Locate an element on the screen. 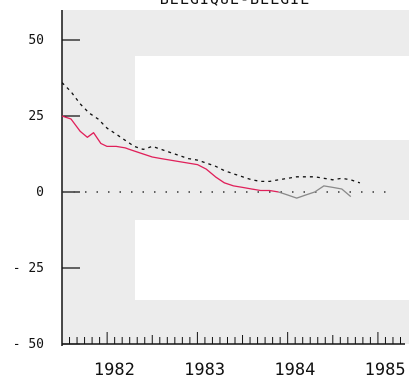  y-tick-label: - 50 is located at coordinates (28, 344).